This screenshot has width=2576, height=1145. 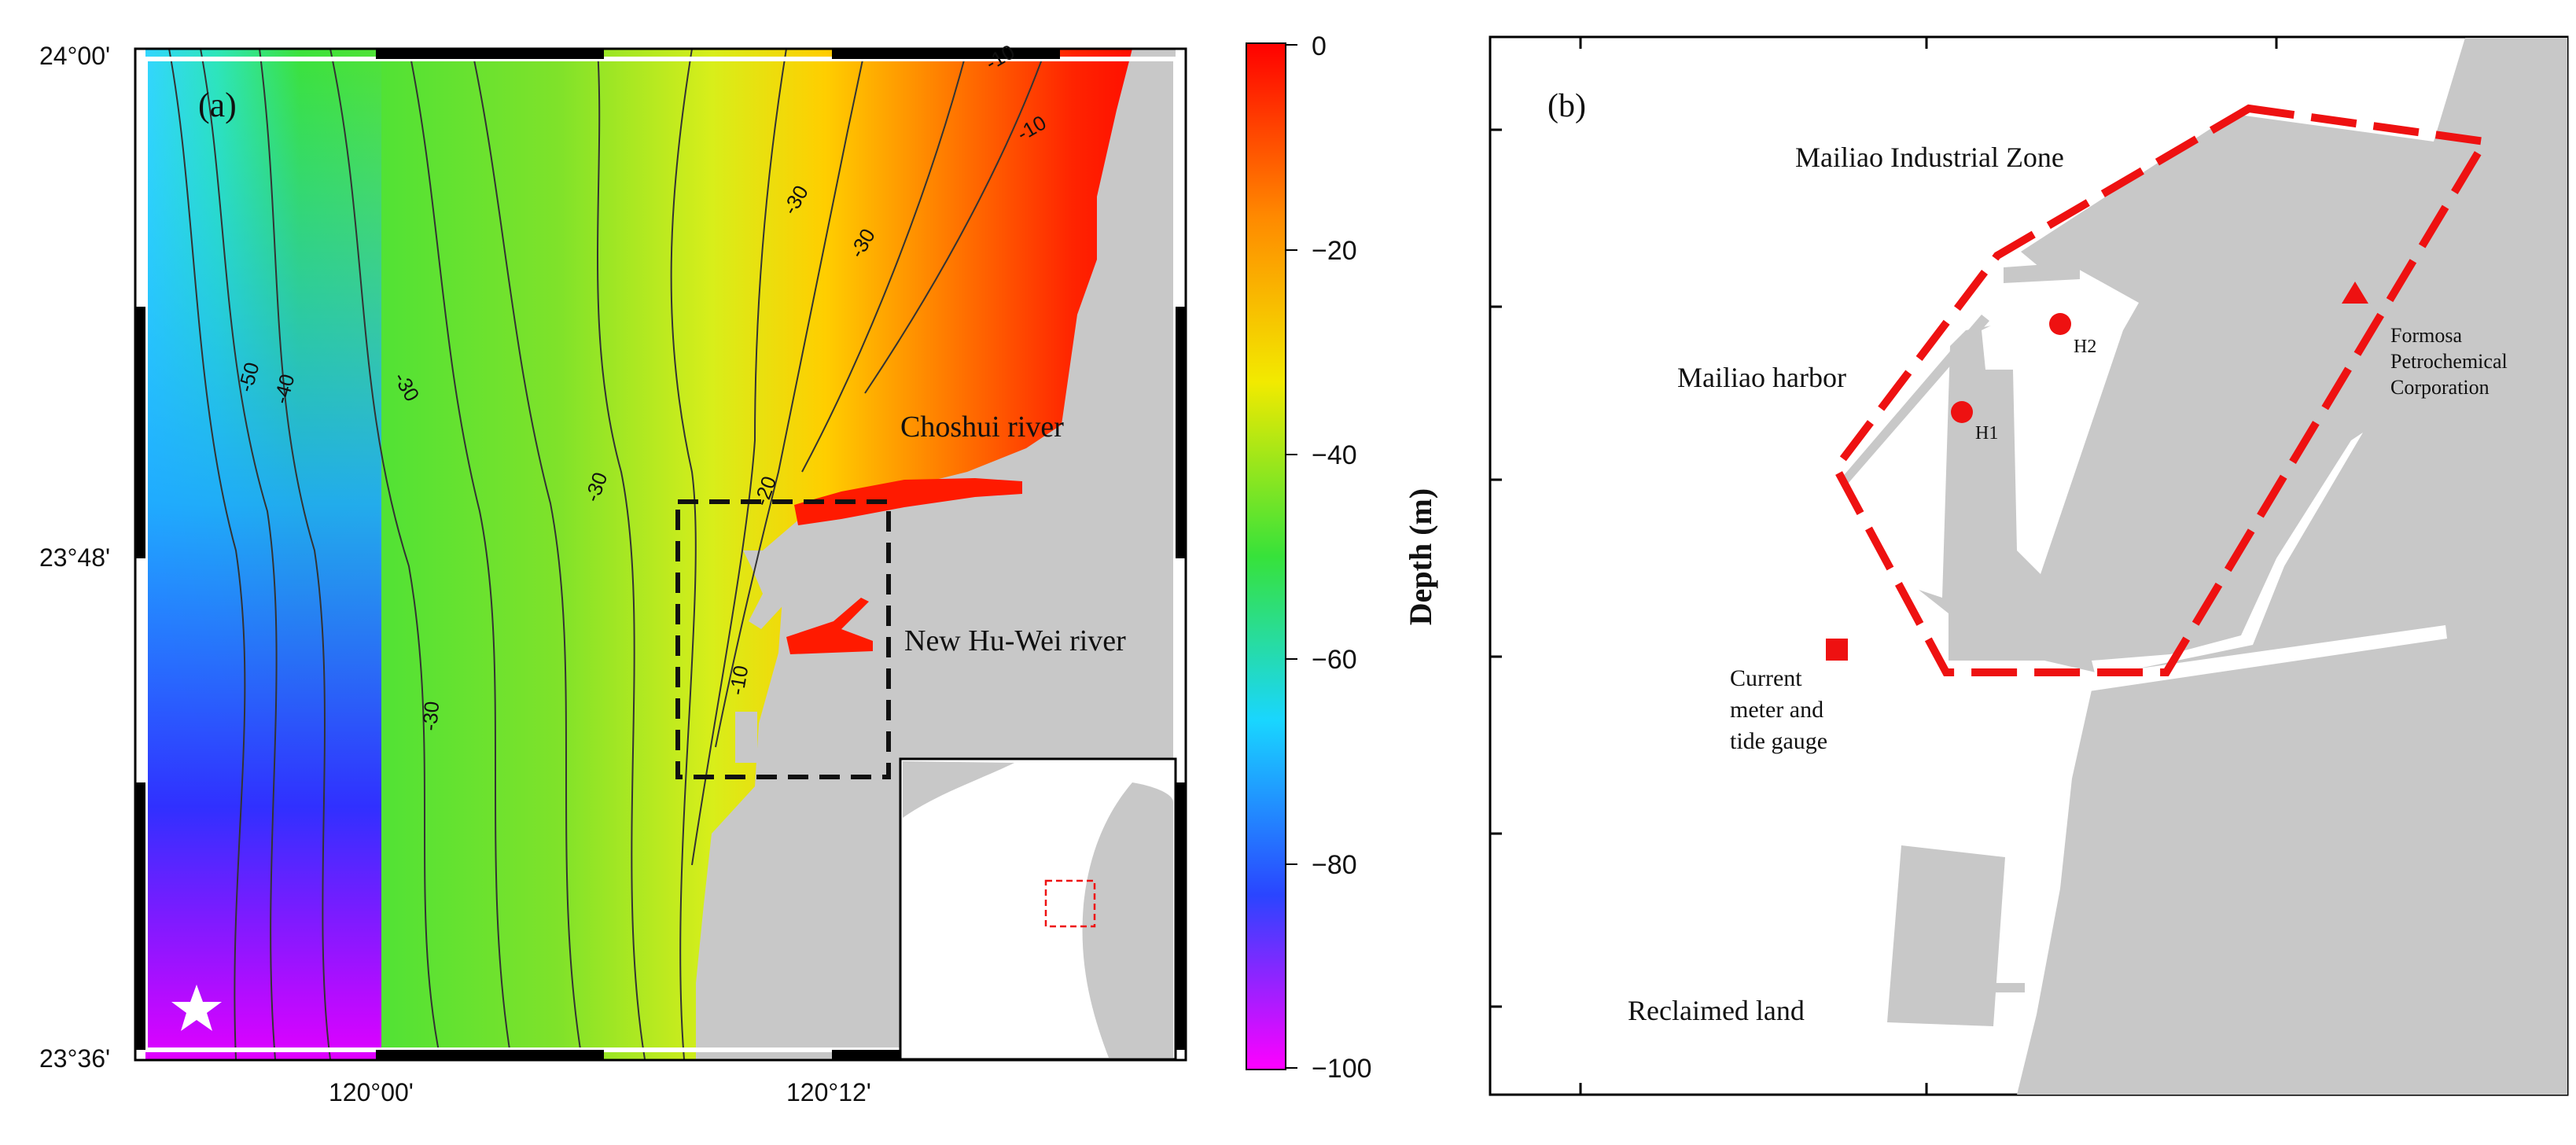 What do you see at coordinates (738, 680) in the screenshot?
I see `contour-label: -10` at bounding box center [738, 680].